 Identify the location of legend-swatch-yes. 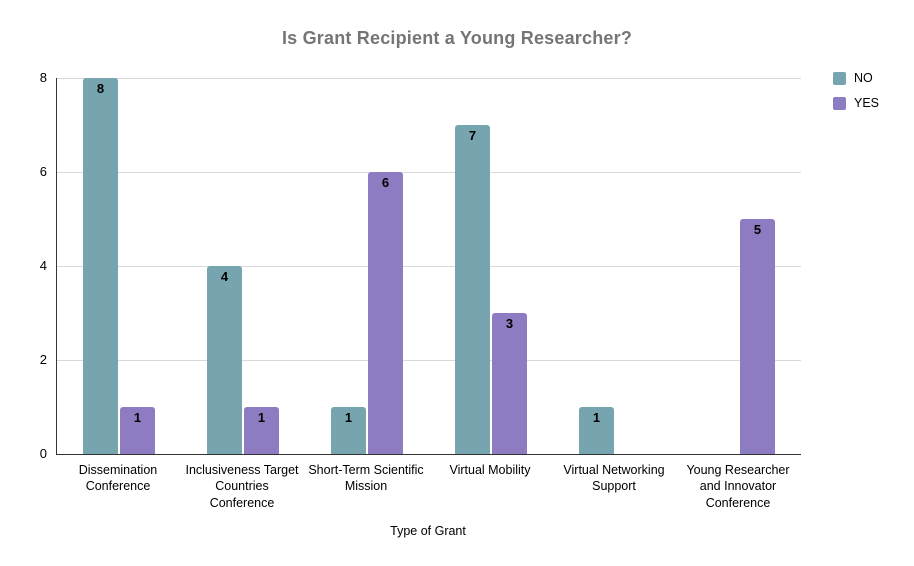
(839, 103).